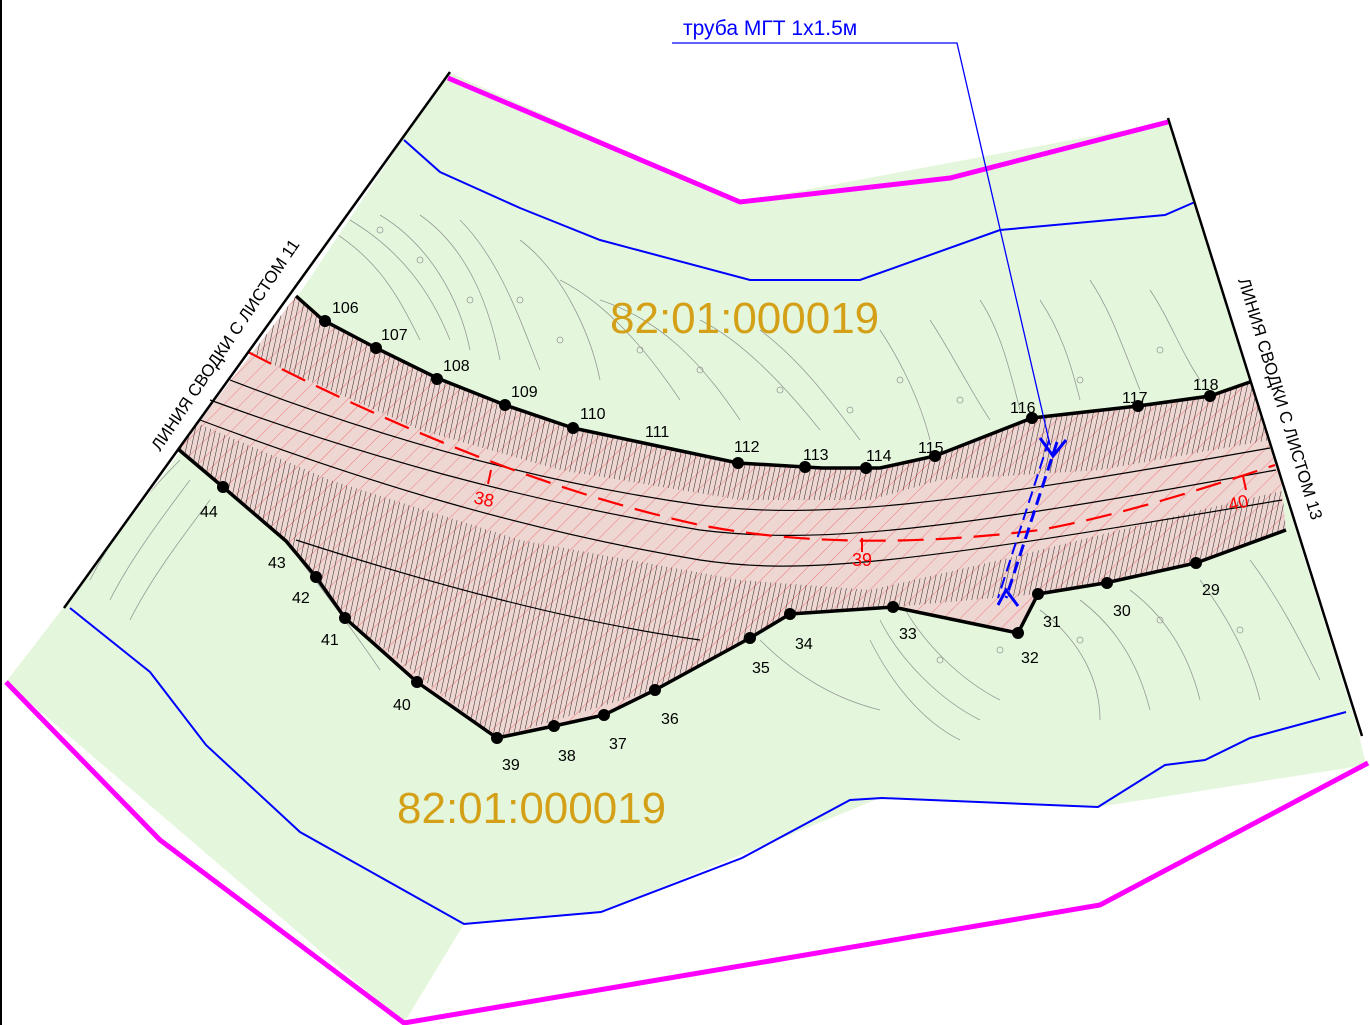 This screenshot has width=1370, height=1025. I want to click on survey-point: 116, so click(1024, 412).